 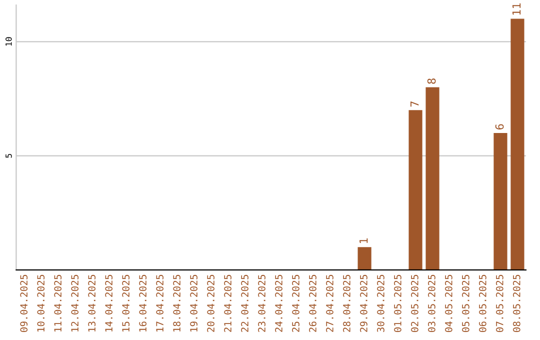 I want to click on x-tick-label: 02.05.2025, so click(x=414, y=303).